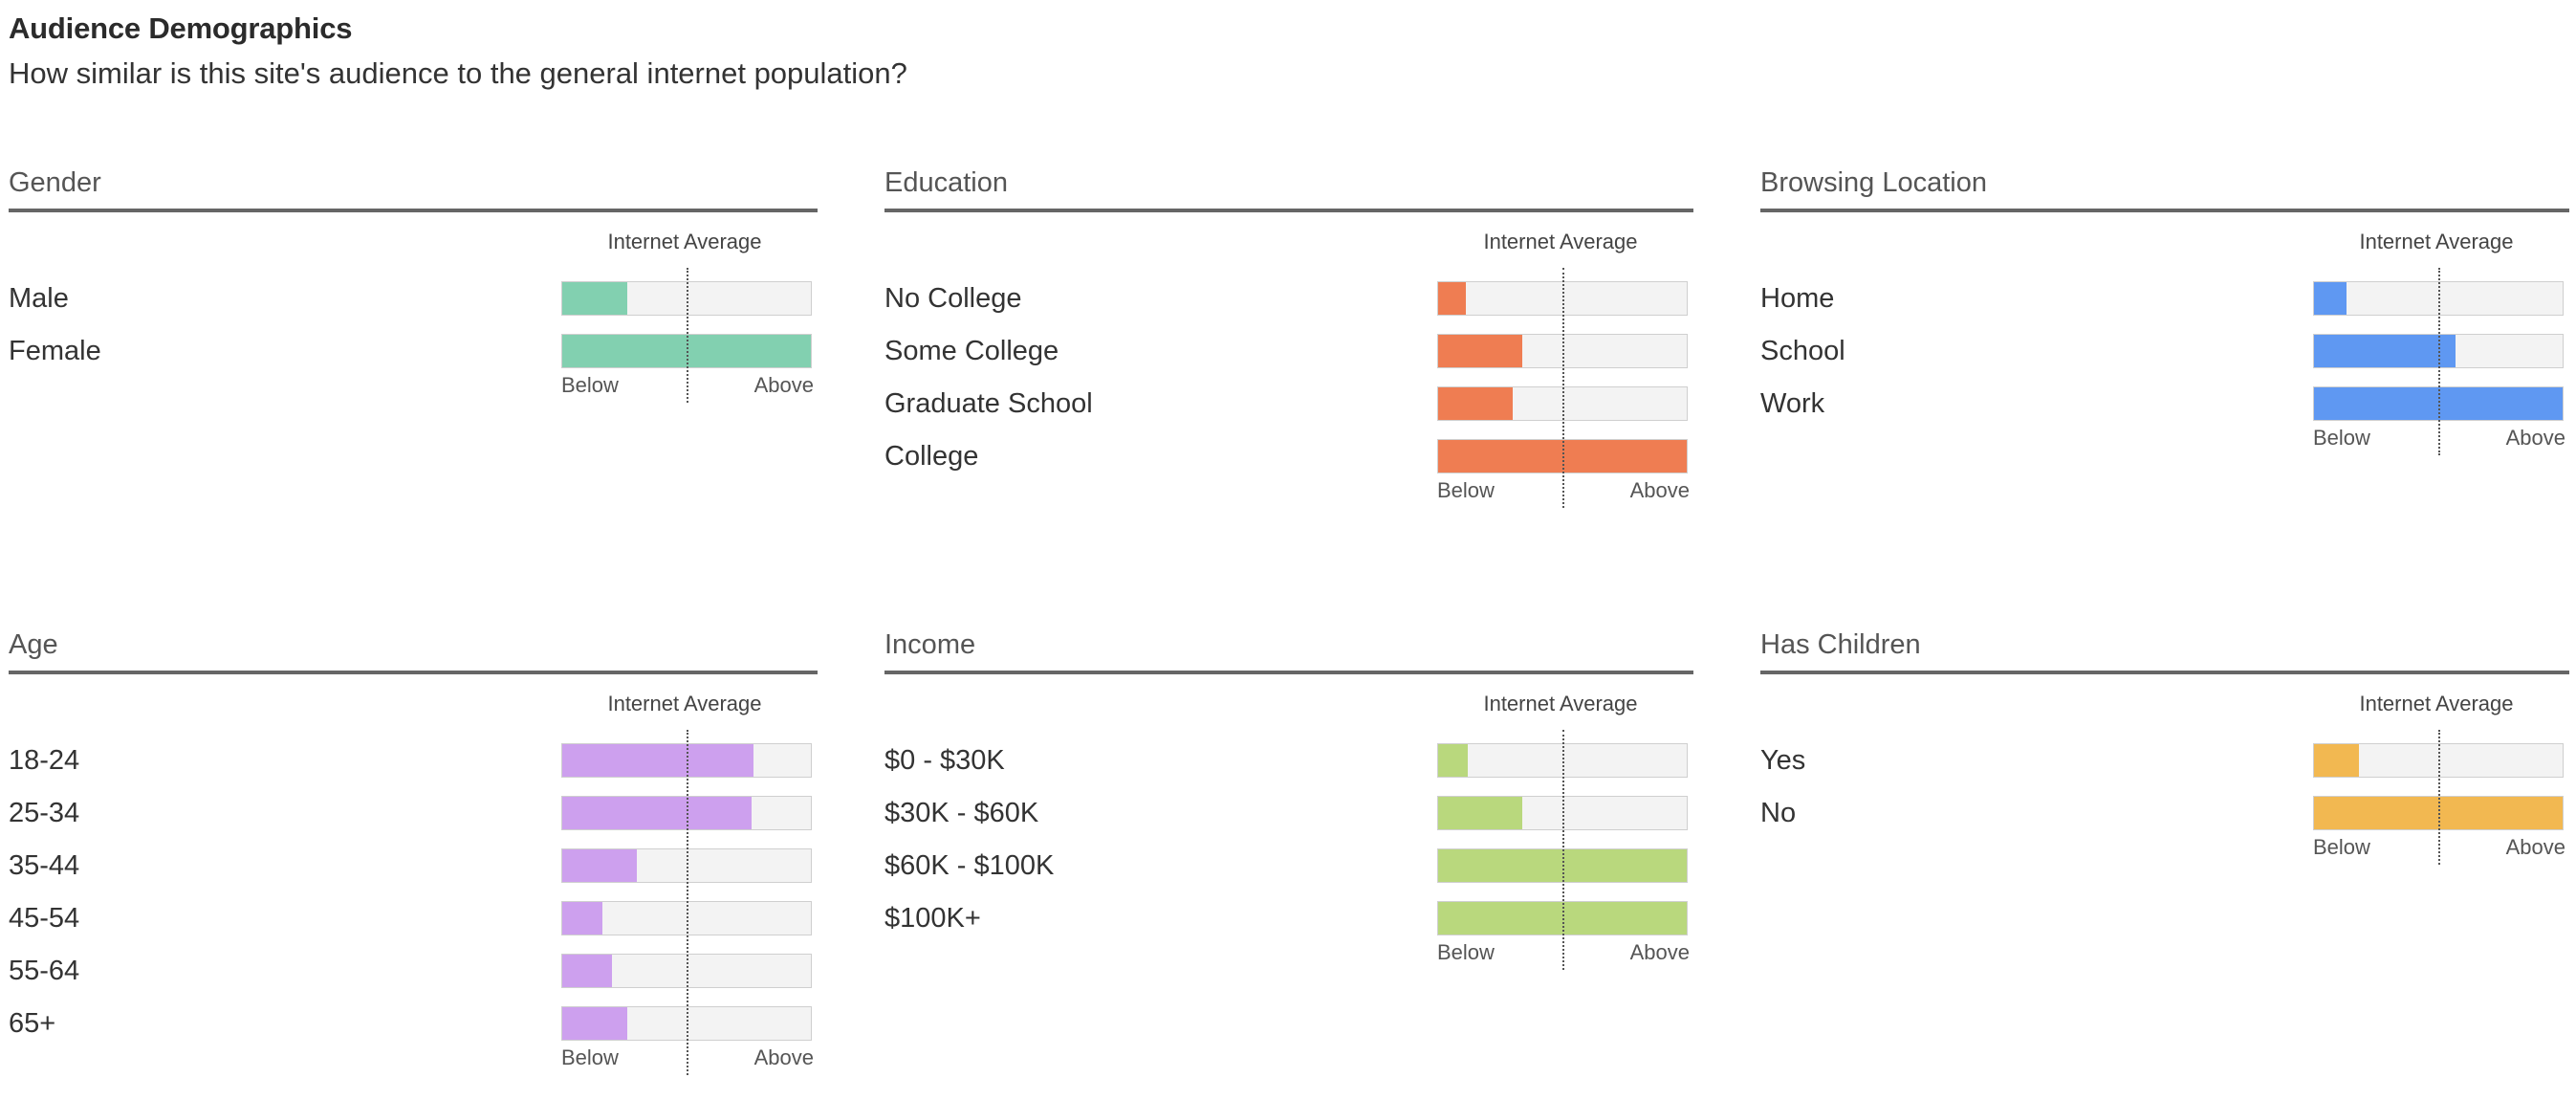 The image size is (2576, 1100). Describe the element at coordinates (1288, 456) in the screenshot. I see `bar-row: College` at that location.